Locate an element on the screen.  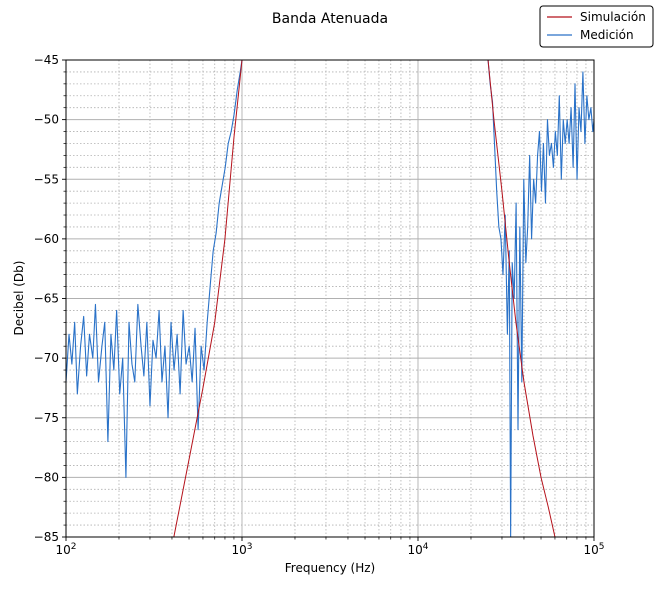
chart-title: Banda Atenuada is located at coordinates (330, 19).